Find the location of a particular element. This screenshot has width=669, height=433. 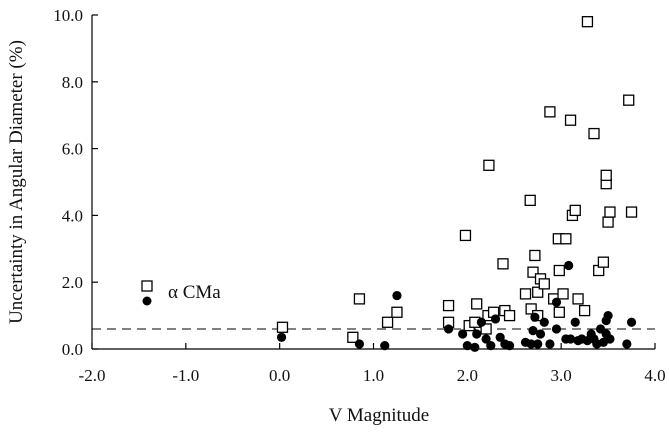

legend: α CMa is located at coordinates (181, 293).